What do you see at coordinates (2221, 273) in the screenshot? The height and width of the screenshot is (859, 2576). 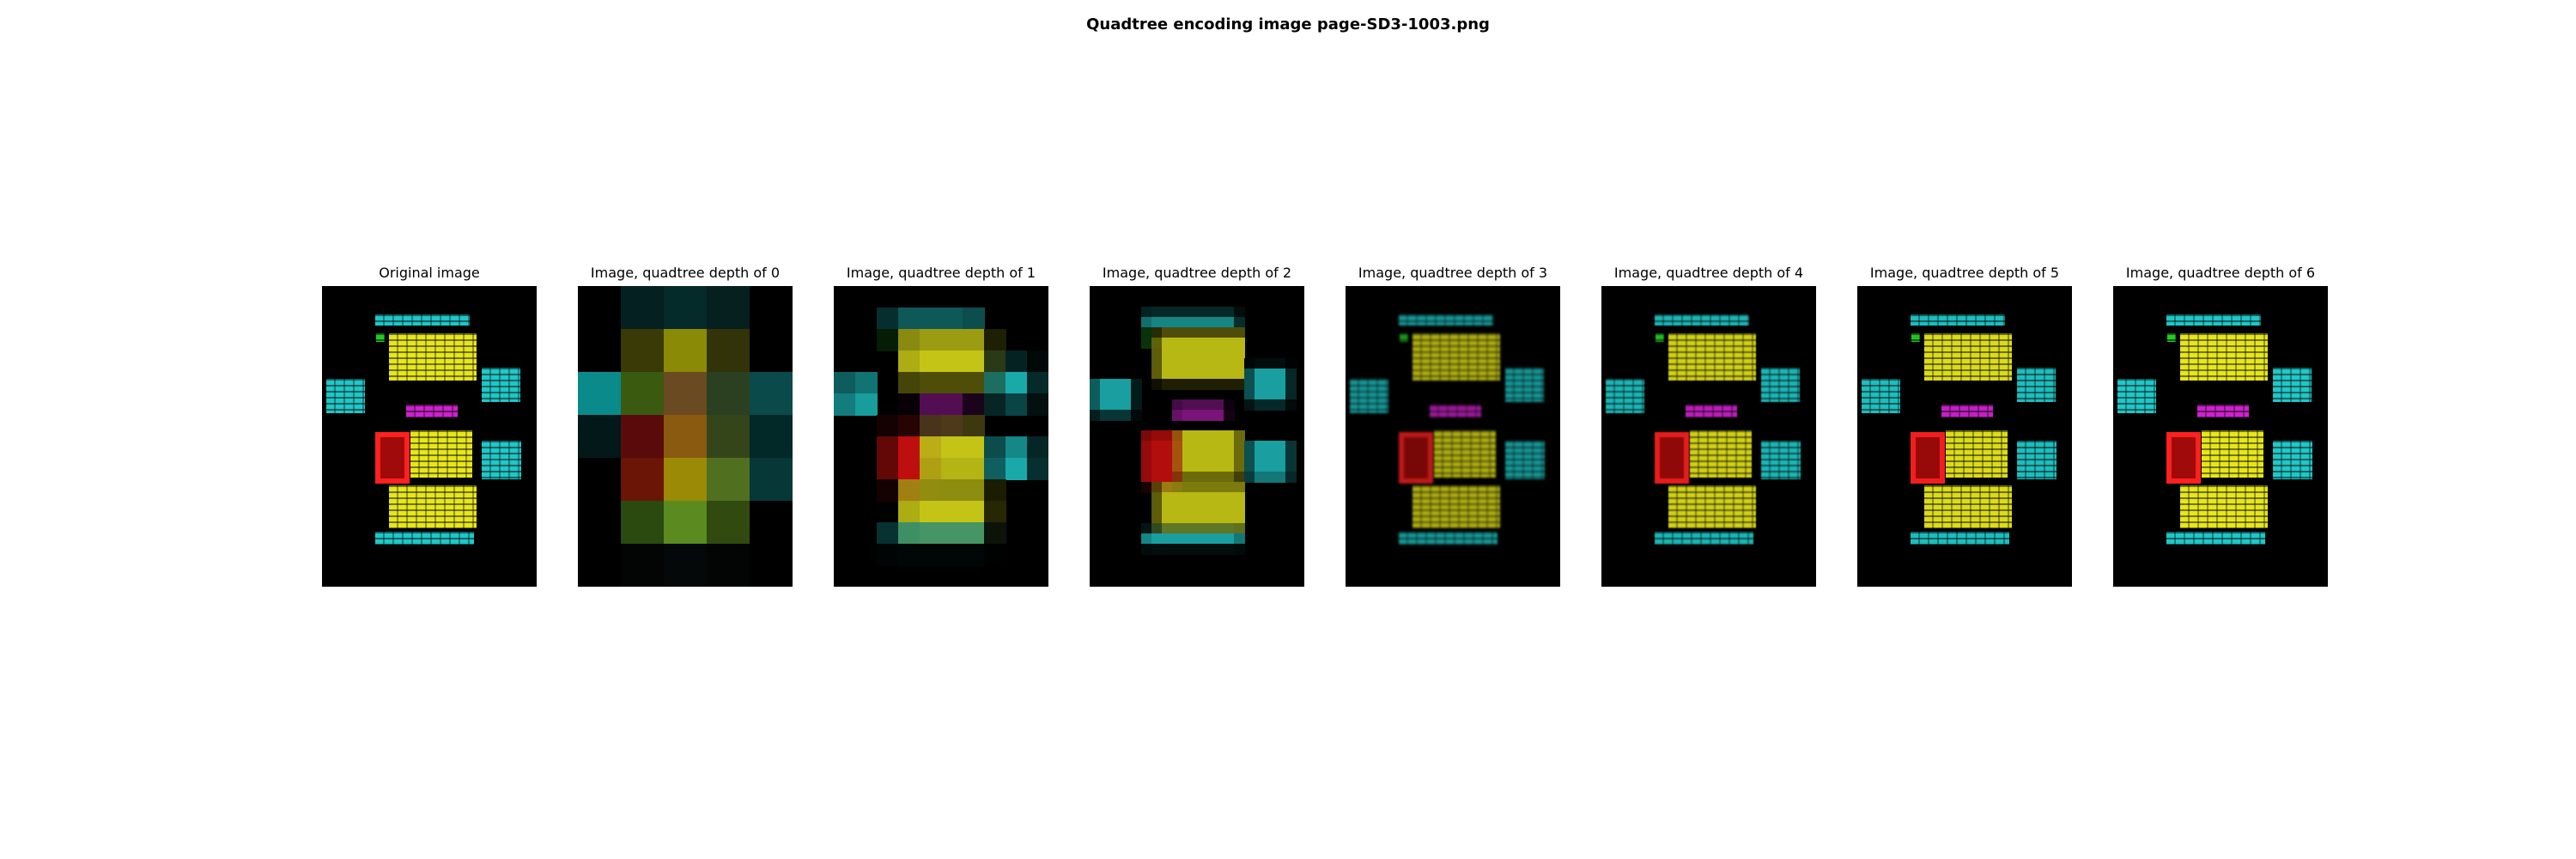 I see `panel-title-depth-6: Image, quadtree depth of 6` at bounding box center [2221, 273].